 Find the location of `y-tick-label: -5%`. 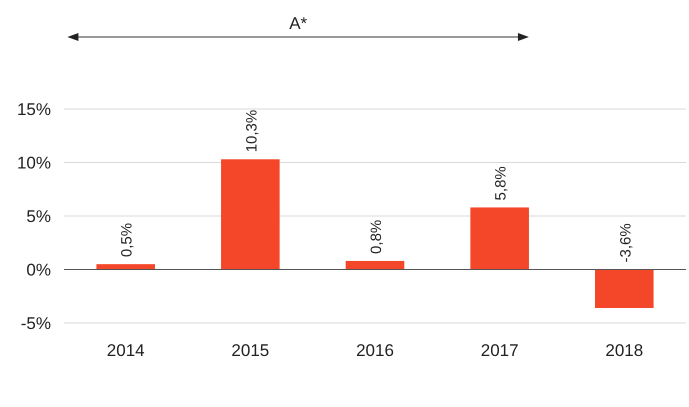

y-tick-label: -5% is located at coordinates (35, 323).